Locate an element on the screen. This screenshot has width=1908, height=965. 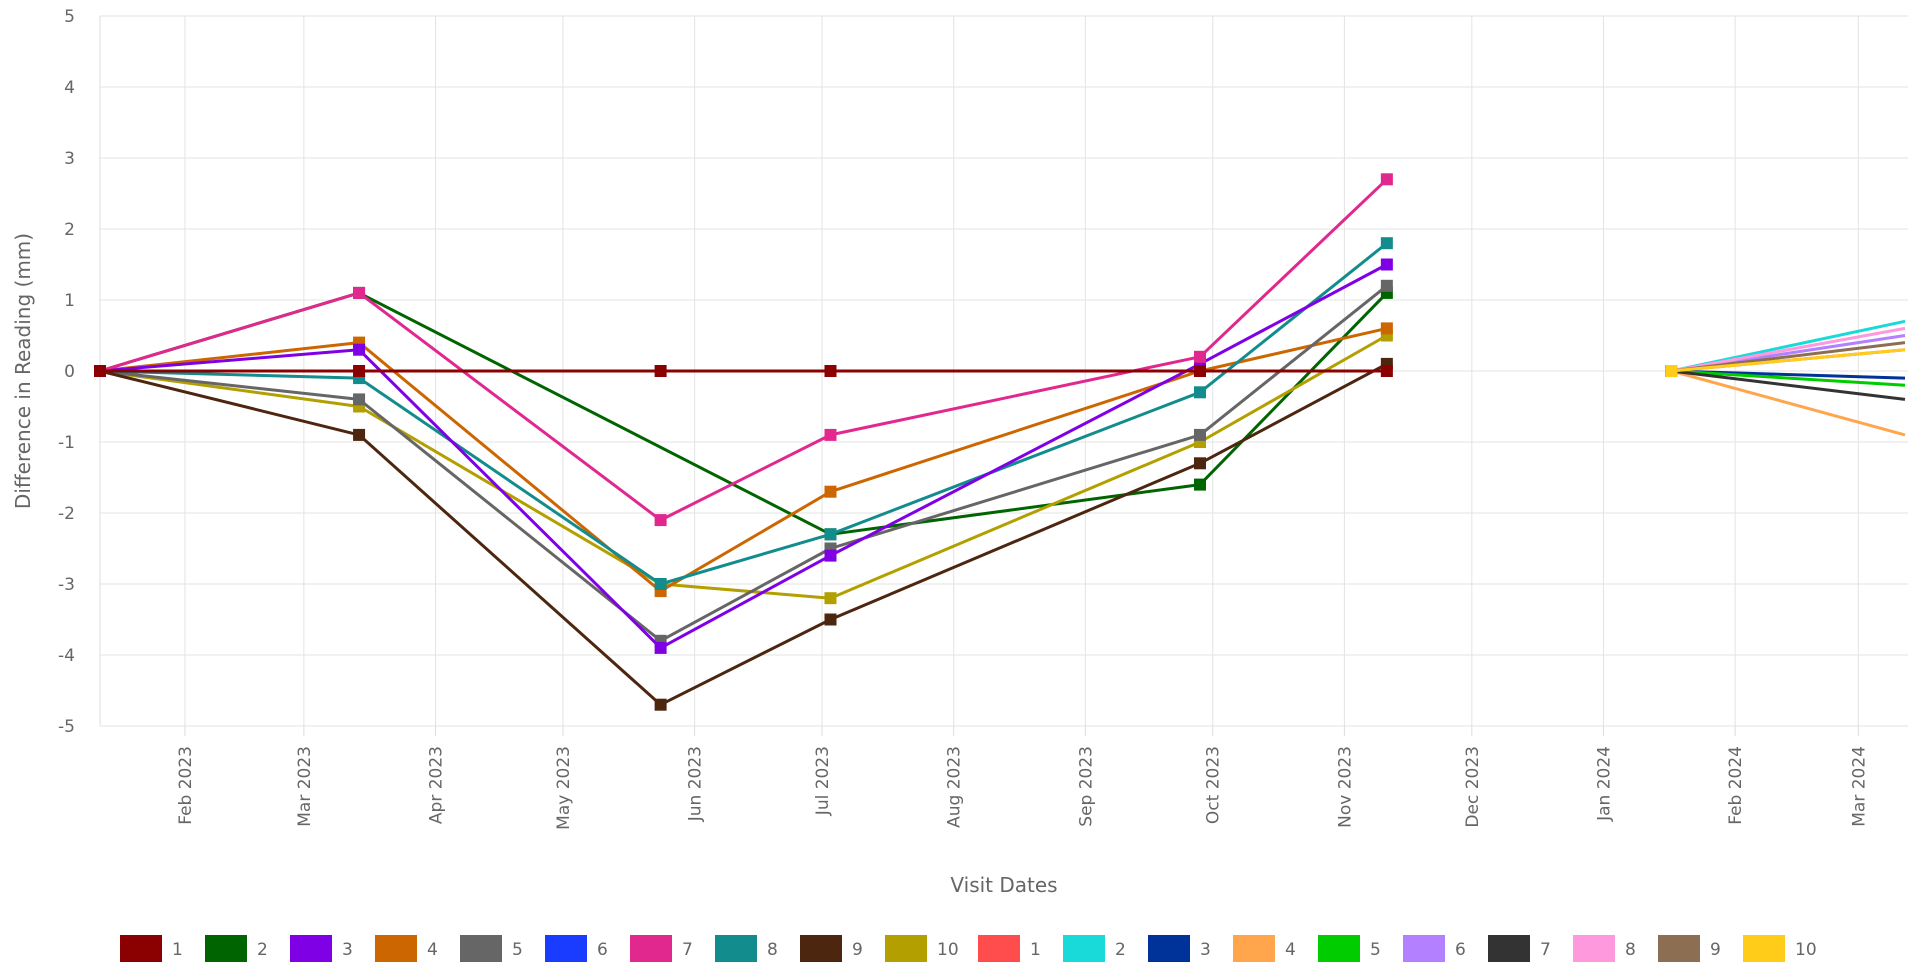
legend-label: 8 is located at coordinates (772, 950).